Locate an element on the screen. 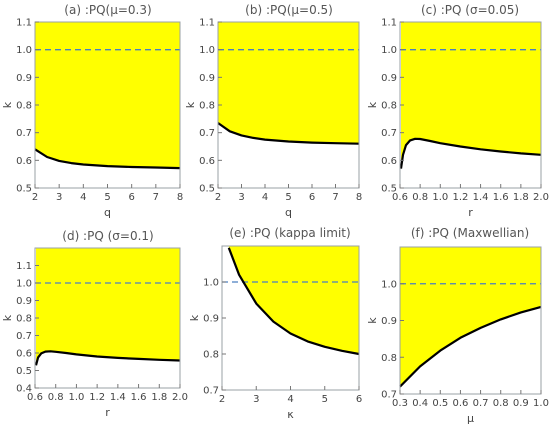 The image size is (550, 424). x-tick-label: 1.8 is located at coordinates (521, 197).